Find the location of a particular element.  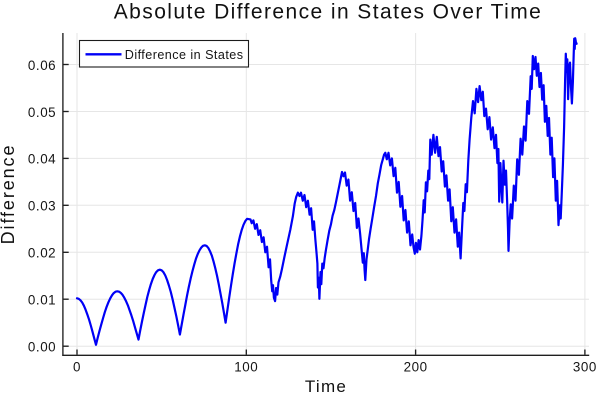

svg-text: 200 is located at coordinates (416, 367).